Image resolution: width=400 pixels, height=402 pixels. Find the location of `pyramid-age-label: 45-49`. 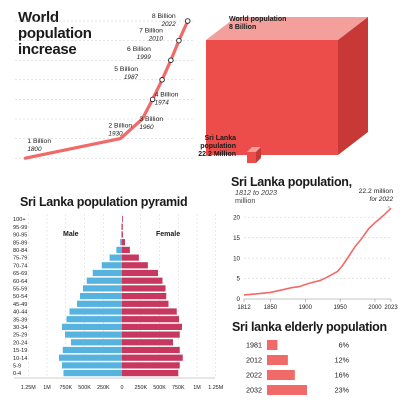

pyramid-age-label: 45-49 is located at coordinates (20, 305).